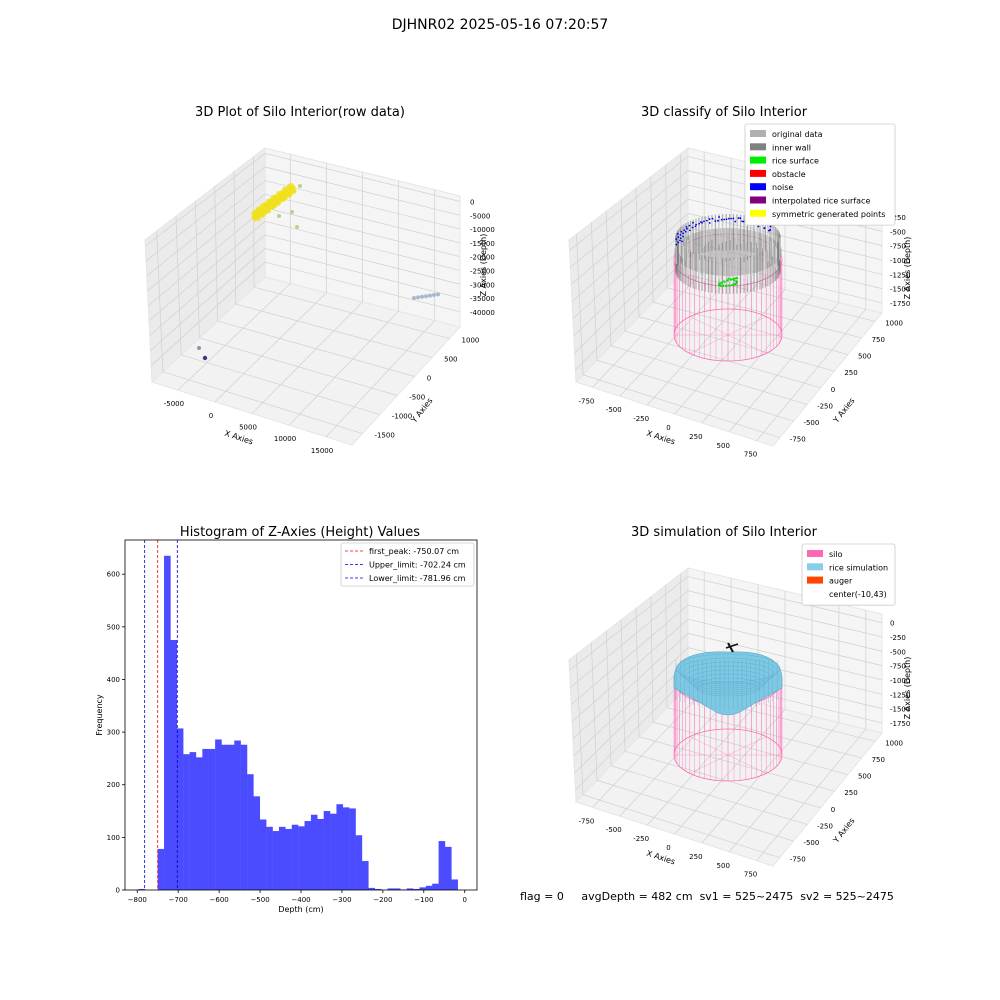 The image size is (1000, 1000). Describe the element at coordinates (798, 860) in the screenshot. I see `simulation-ytick-label: -750` at that location.